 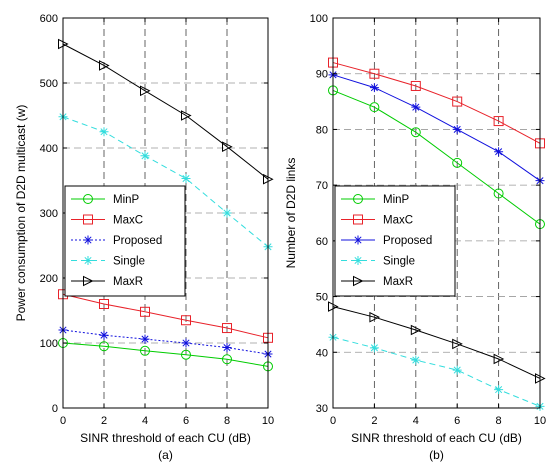 I want to click on y-tick-label: 80, so click(x=322, y=130).